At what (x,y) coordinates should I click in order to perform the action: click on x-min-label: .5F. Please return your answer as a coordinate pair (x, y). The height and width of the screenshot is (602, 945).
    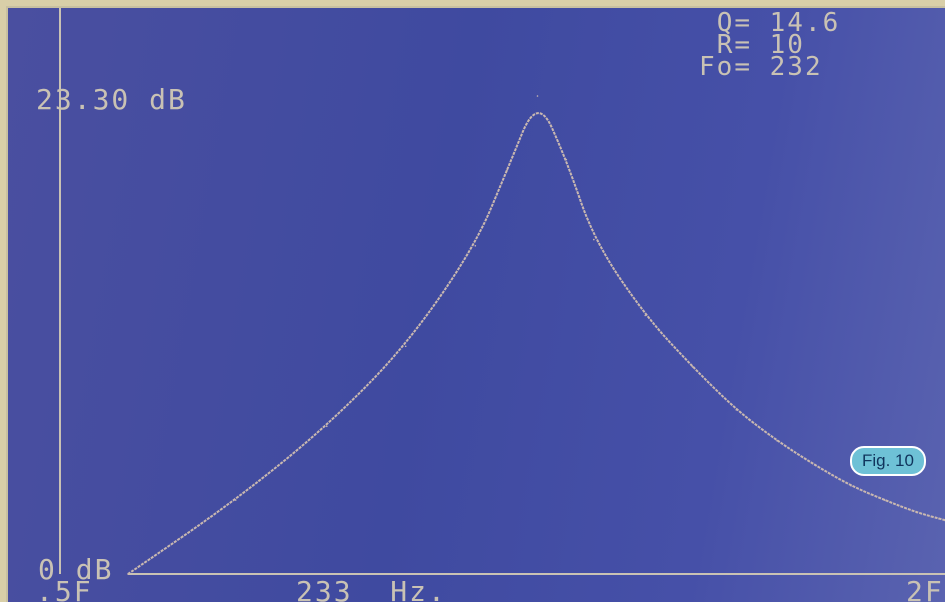
    Looking at the image, I should click on (64, 588).